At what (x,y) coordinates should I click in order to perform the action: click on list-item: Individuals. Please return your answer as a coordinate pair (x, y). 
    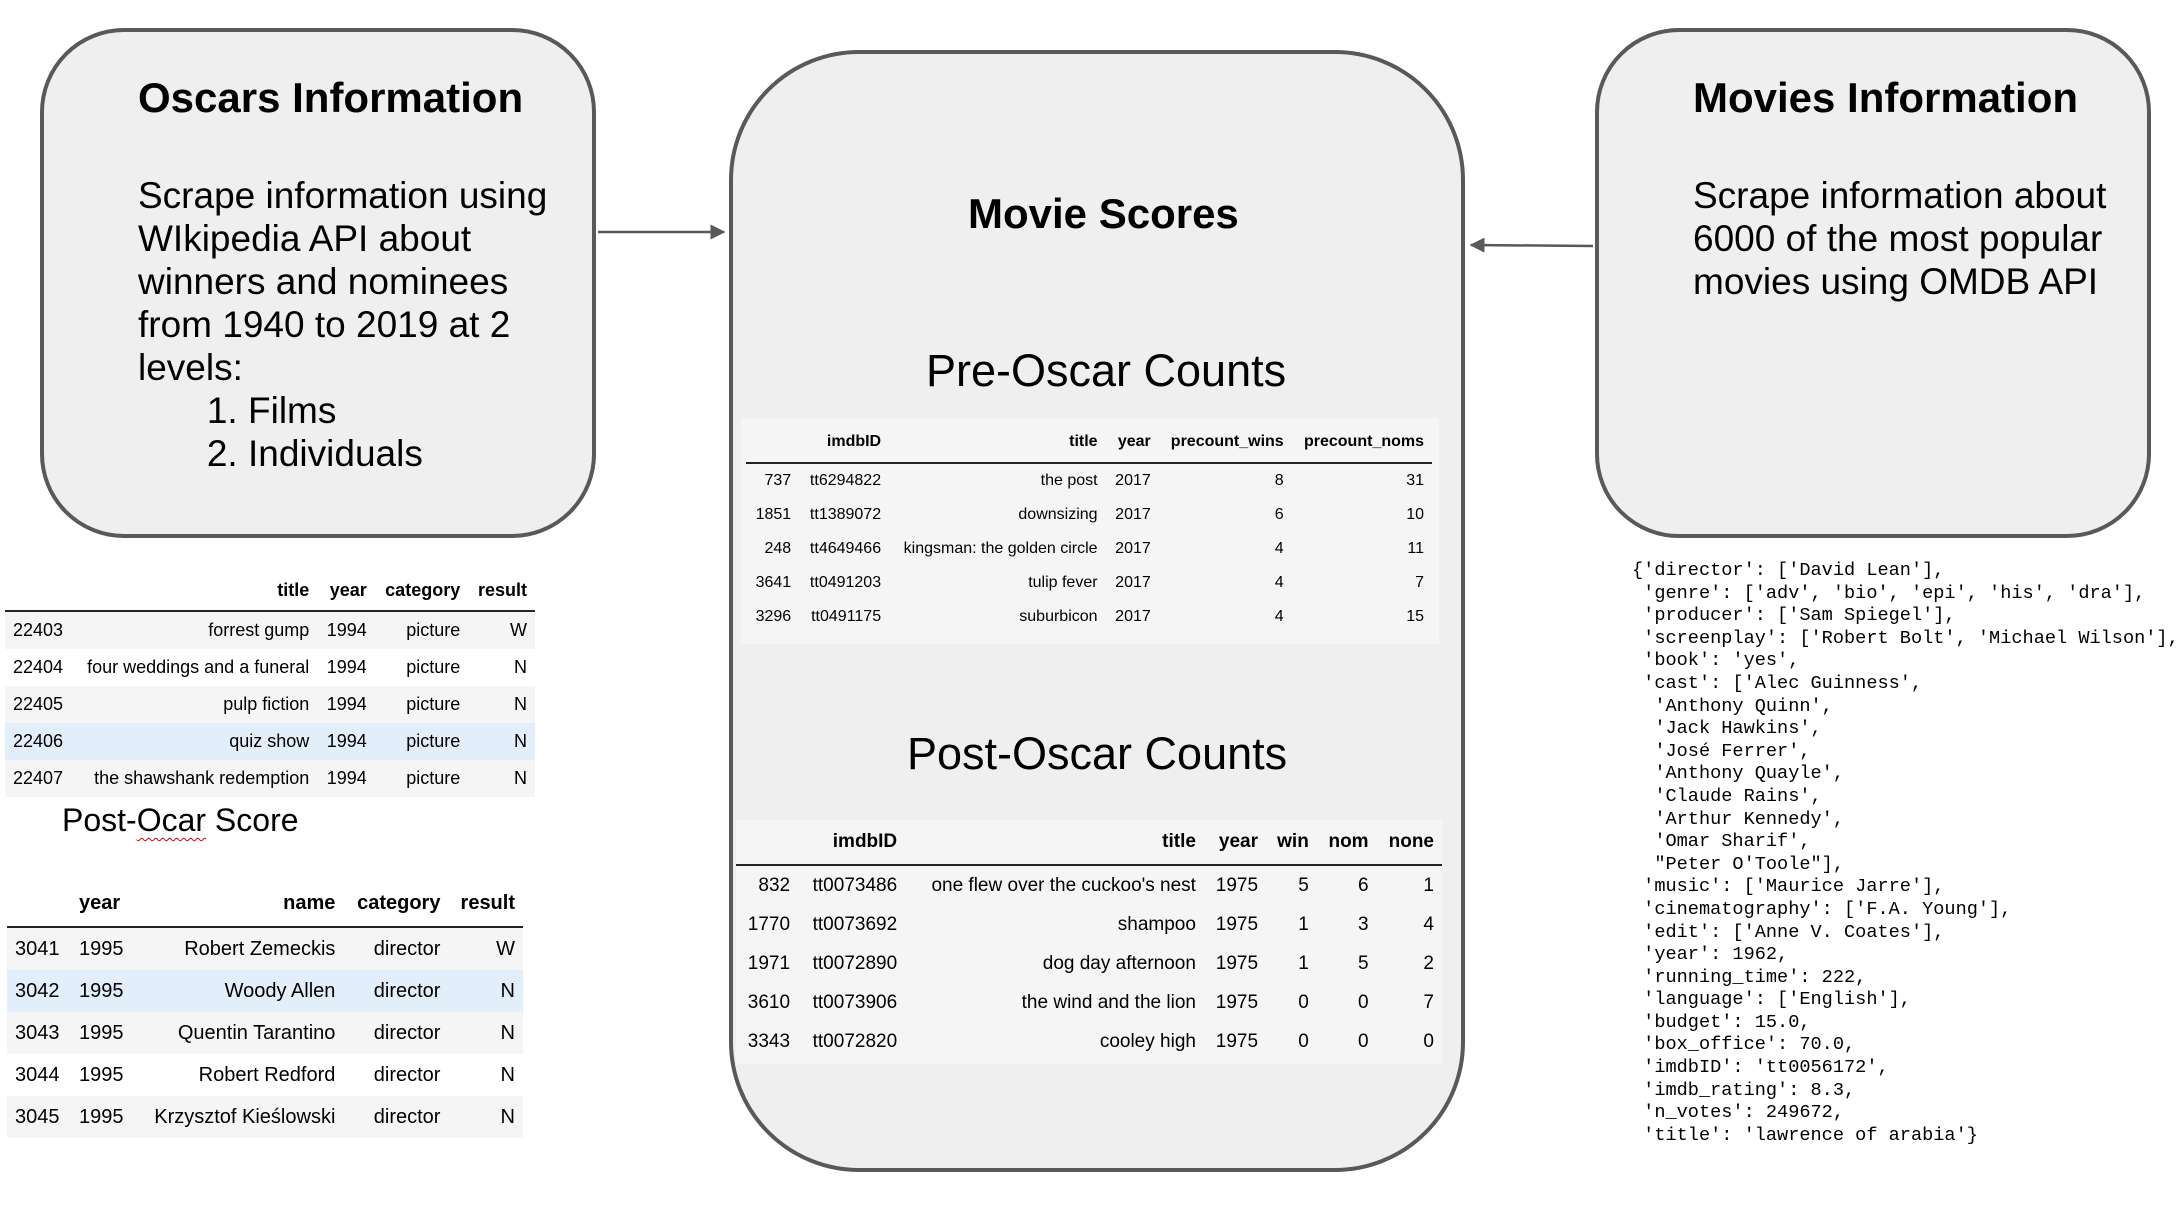
    Looking at the image, I should click on (403, 453).